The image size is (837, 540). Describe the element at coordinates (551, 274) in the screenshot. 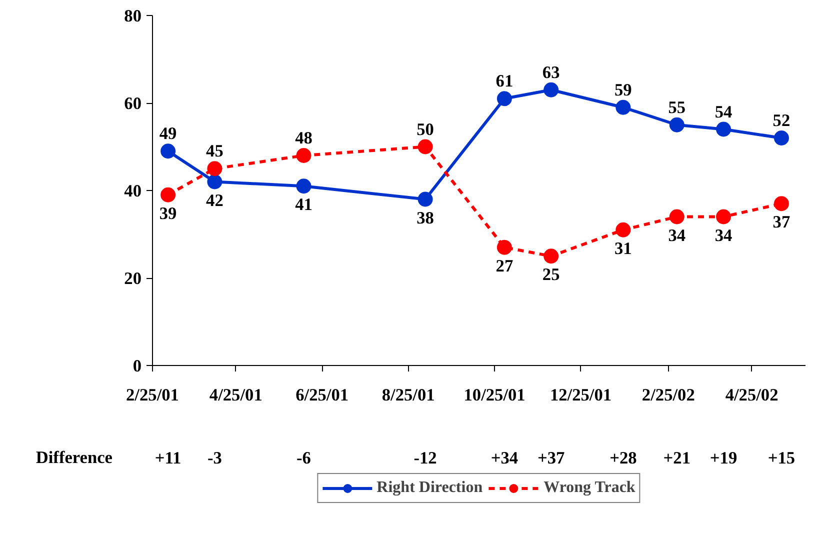

I see `data-label: 25` at that location.